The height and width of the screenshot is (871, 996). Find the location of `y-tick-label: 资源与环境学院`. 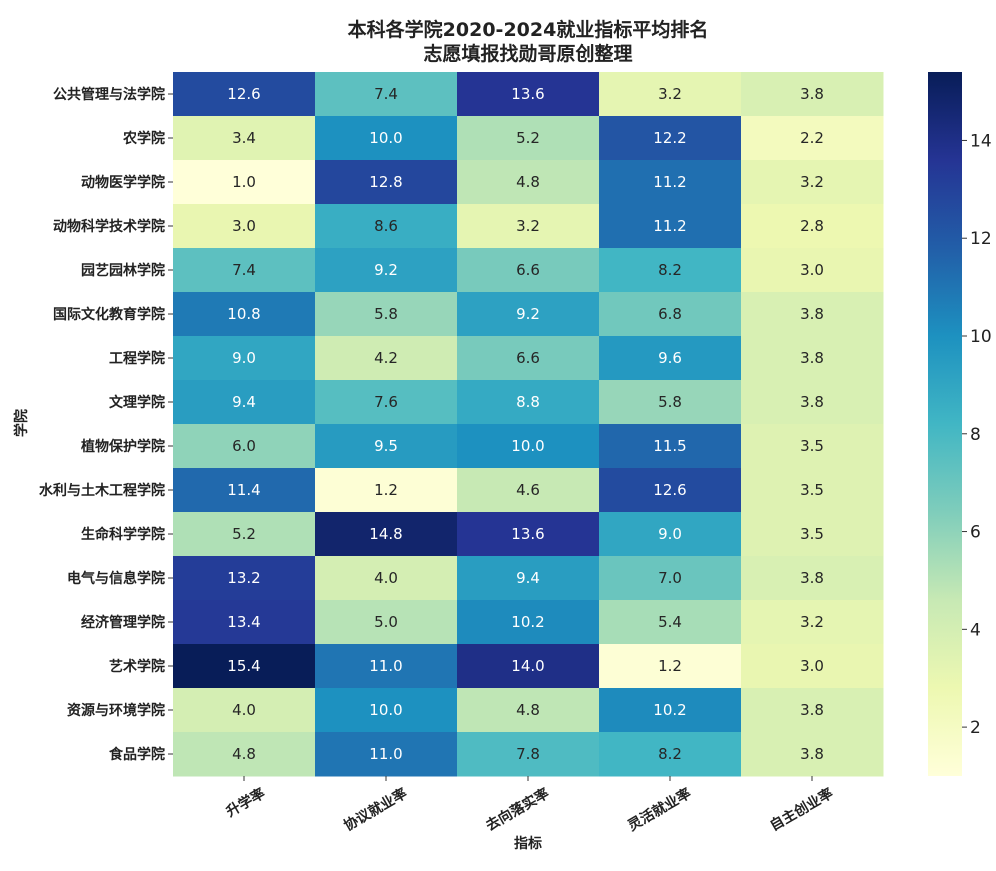

y-tick-label: 资源与环境学院 is located at coordinates (116, 710).